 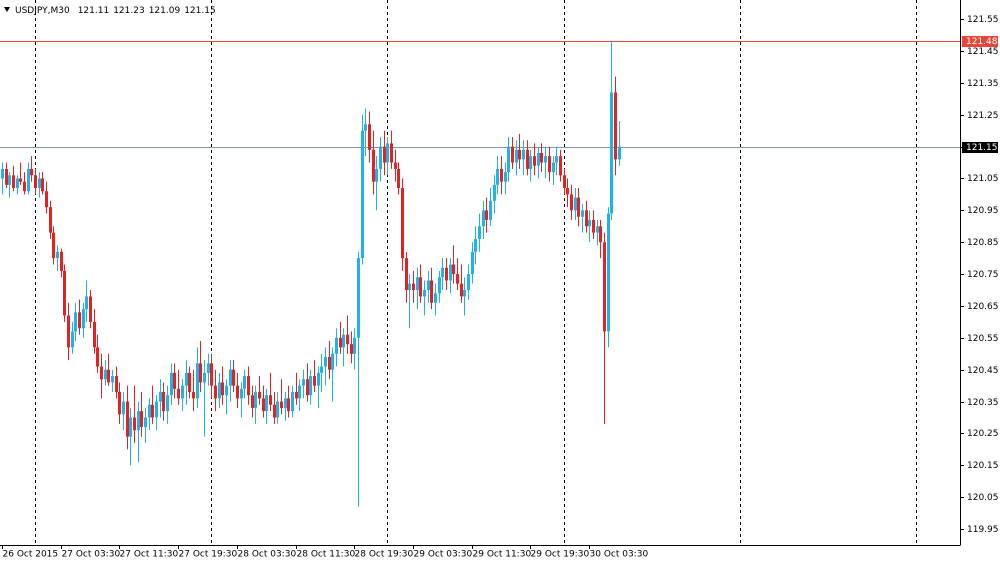 What do you see at coordinates (200, 11) in the screenshot?
I see `bar-close: 121.15` at bounding box center [200, 11].